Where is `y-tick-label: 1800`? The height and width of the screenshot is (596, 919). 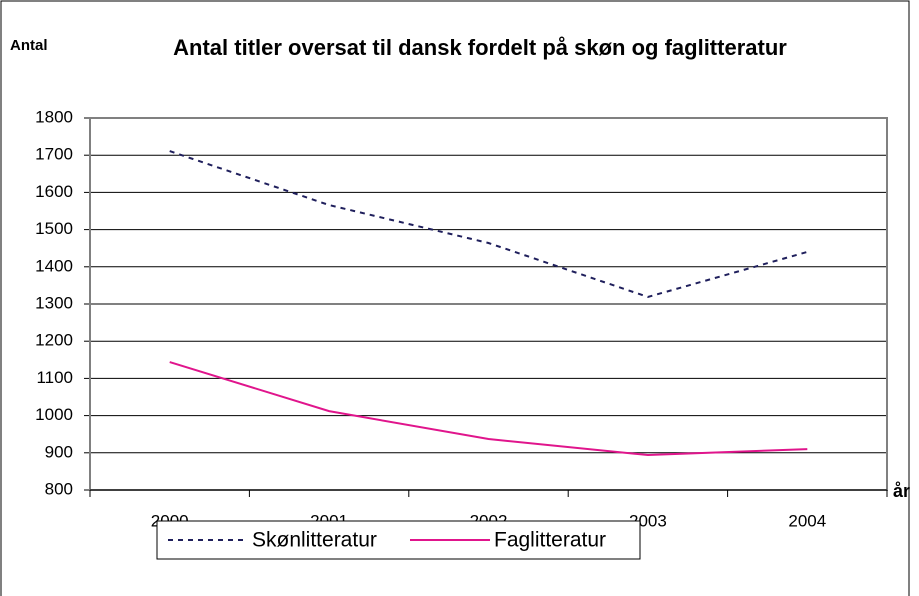
y-tick-label: 1800 is located at coordinates (54, 116).